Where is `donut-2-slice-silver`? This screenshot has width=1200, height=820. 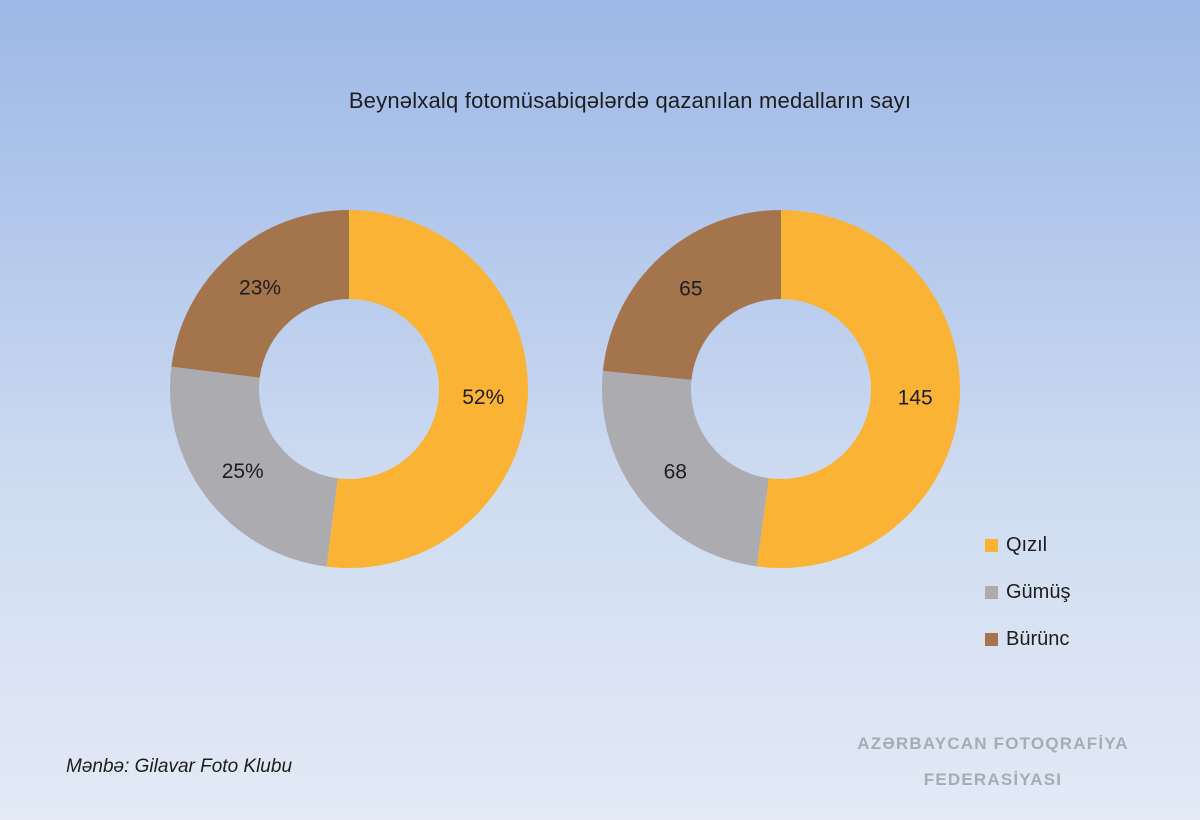 donut-2-slice-silver is located at coordinates (685, 468).